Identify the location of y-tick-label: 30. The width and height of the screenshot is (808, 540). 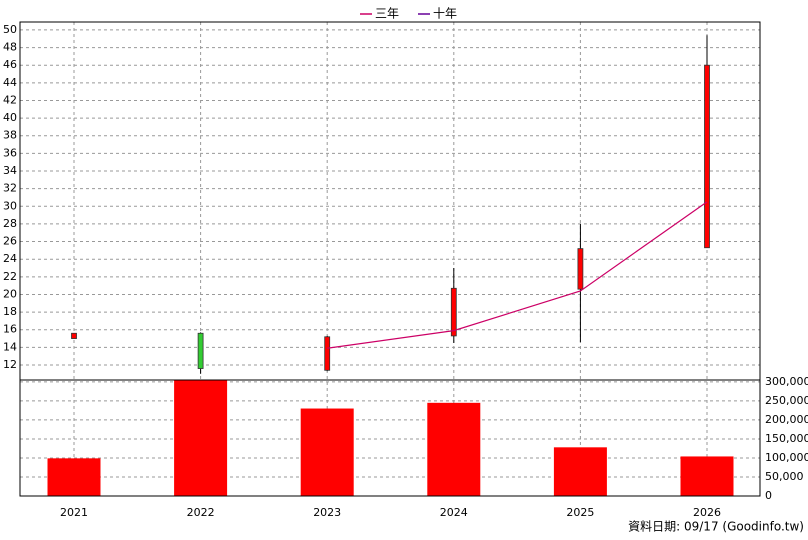
(10, 205).